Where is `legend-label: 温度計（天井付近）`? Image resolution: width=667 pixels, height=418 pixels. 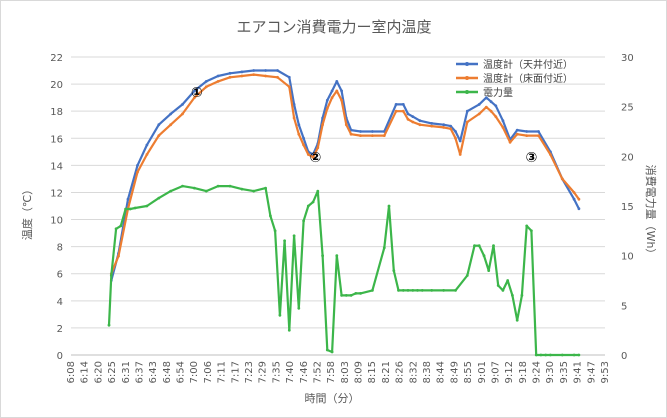 legend-label: 温度計（天井付近） is located at coordinates (528, 64).